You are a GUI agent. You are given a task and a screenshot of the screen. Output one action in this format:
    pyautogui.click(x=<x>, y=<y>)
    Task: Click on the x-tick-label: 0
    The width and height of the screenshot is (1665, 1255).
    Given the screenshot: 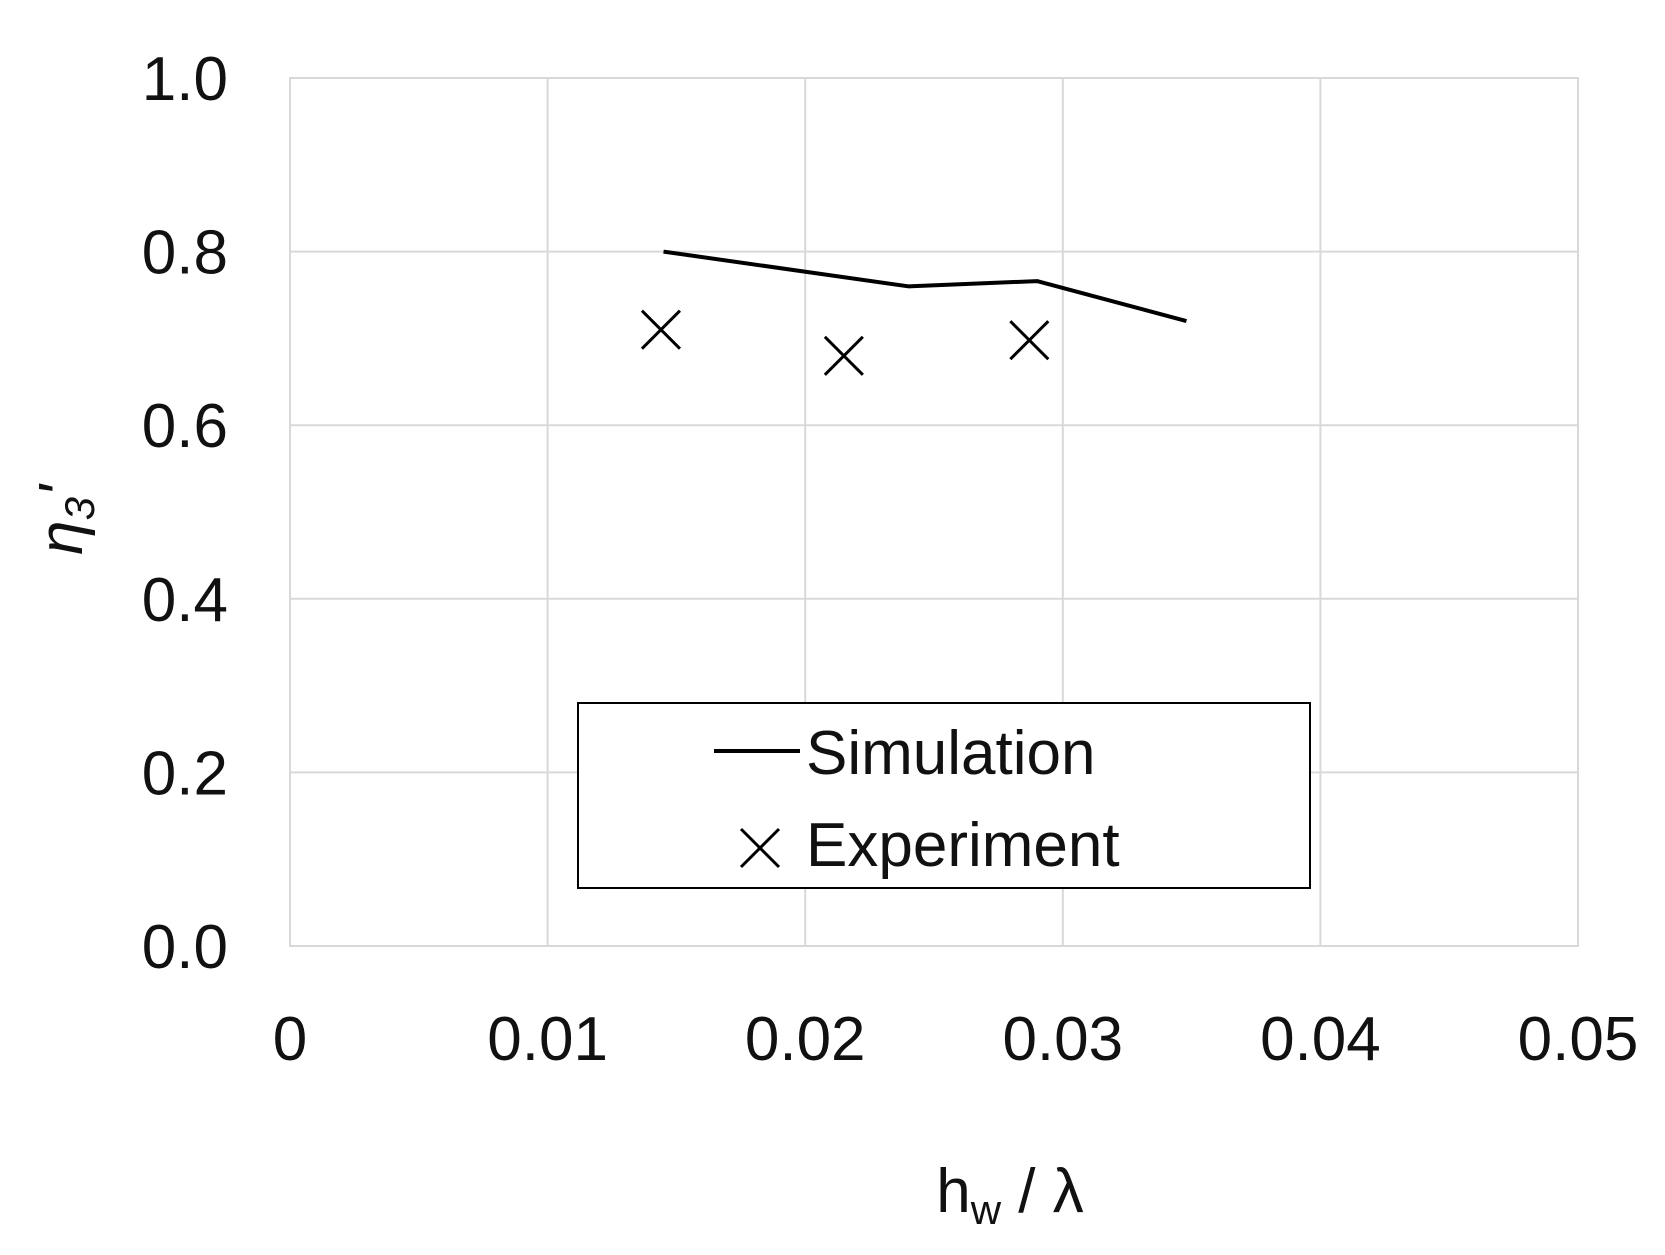 What is the action you would take?
    pyautogui.click(x=290, y=1039)
    